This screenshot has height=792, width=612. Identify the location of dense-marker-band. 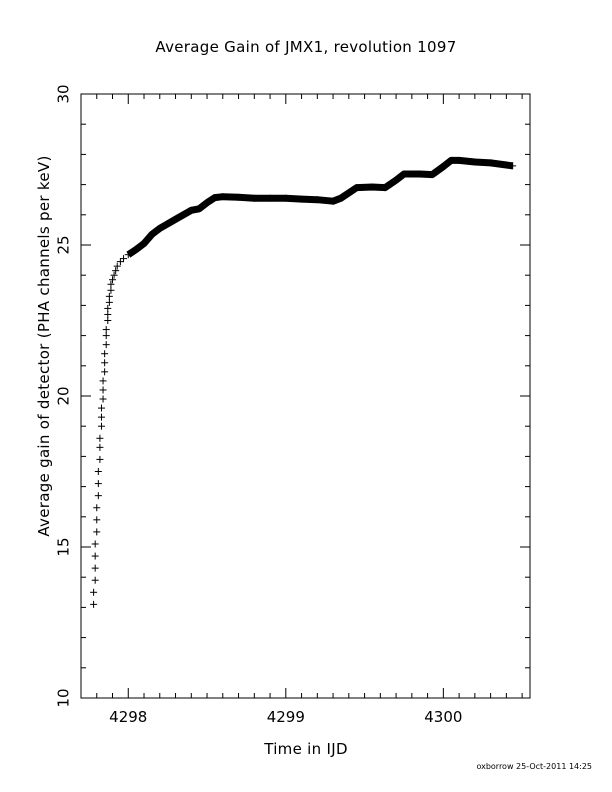
(320, 207).